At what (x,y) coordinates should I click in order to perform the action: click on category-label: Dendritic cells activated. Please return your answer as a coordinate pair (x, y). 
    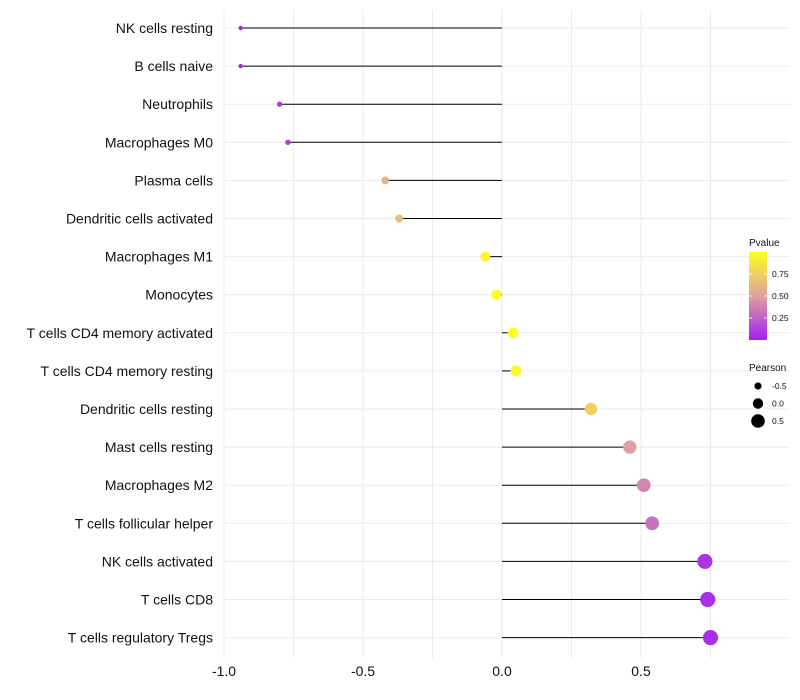
    Looking at the image, I should click on (139, 219).